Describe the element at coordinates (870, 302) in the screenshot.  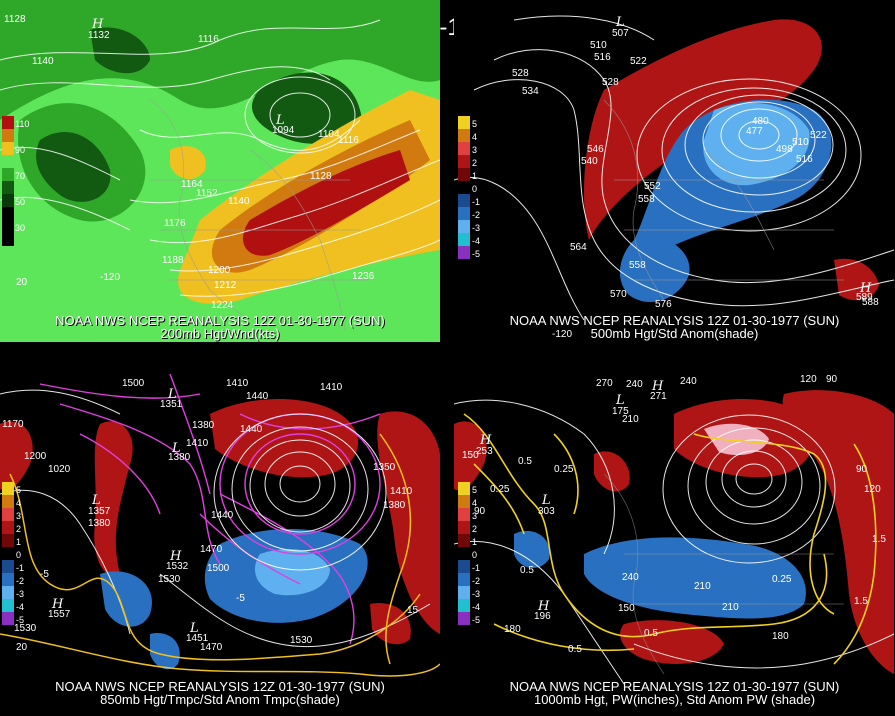
I see `svg-text: 588` at that location.